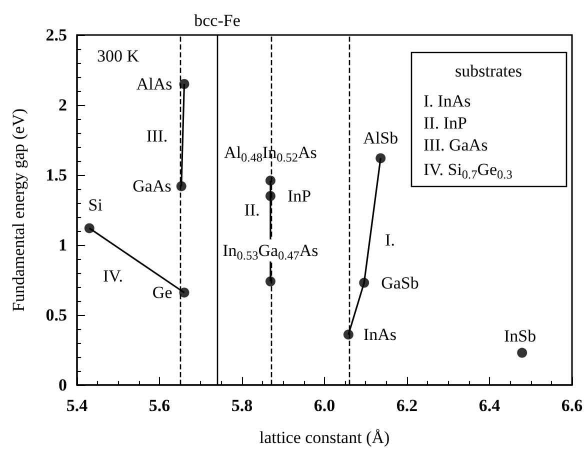  I want to click on annotation: II., so click(252, 210).